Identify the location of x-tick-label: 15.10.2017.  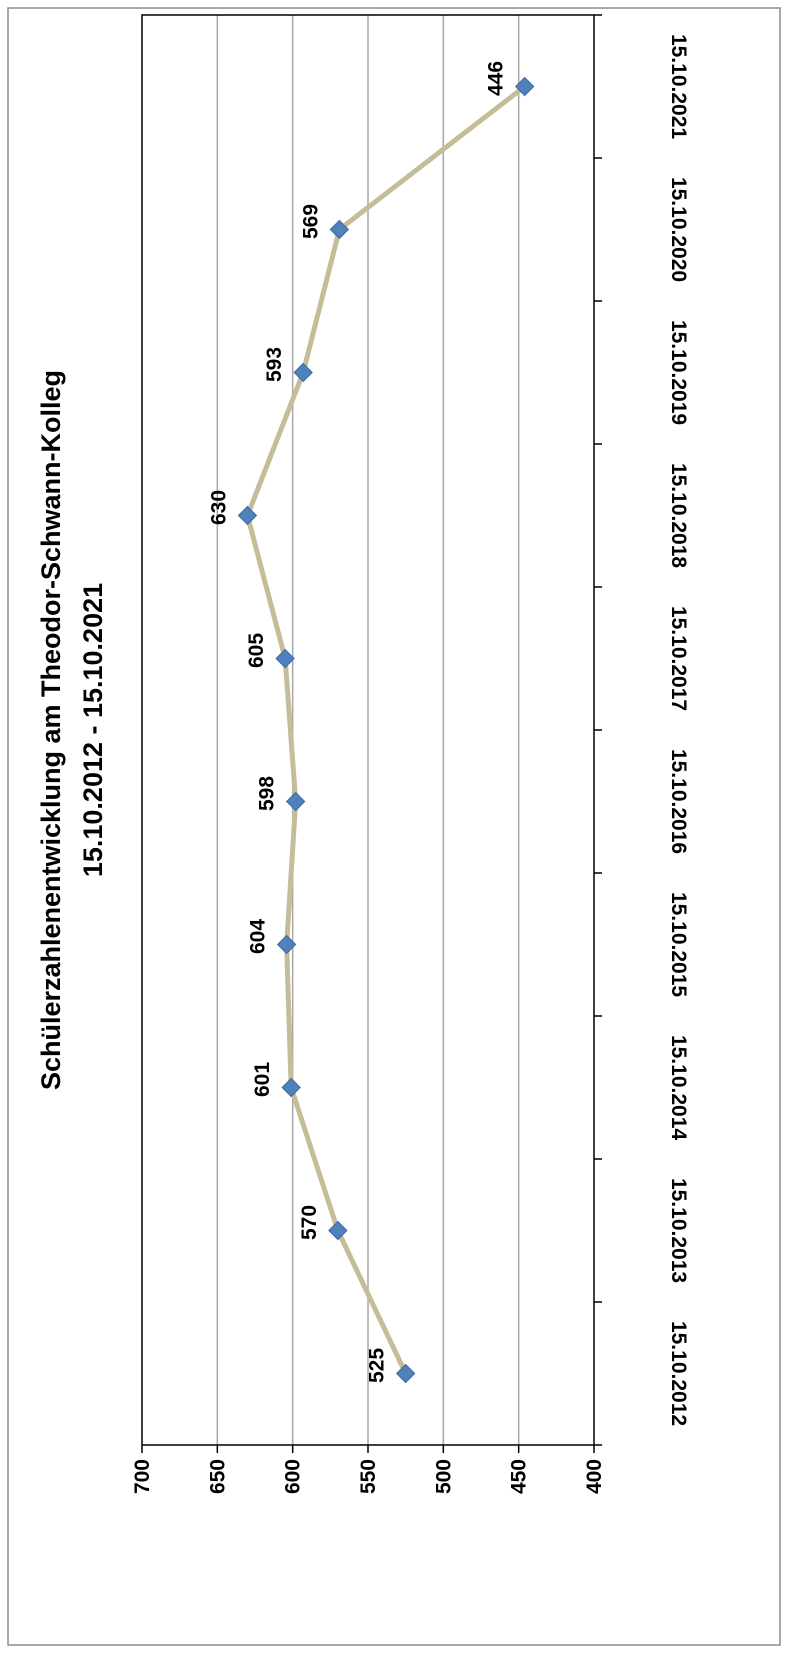
(678, 658).